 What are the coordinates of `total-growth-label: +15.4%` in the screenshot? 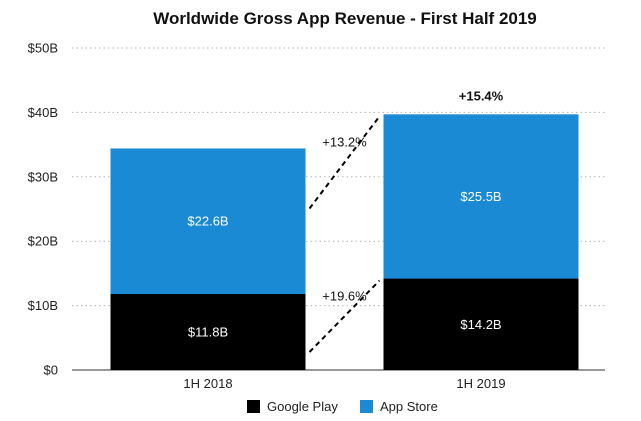 It's located at (481, 95).